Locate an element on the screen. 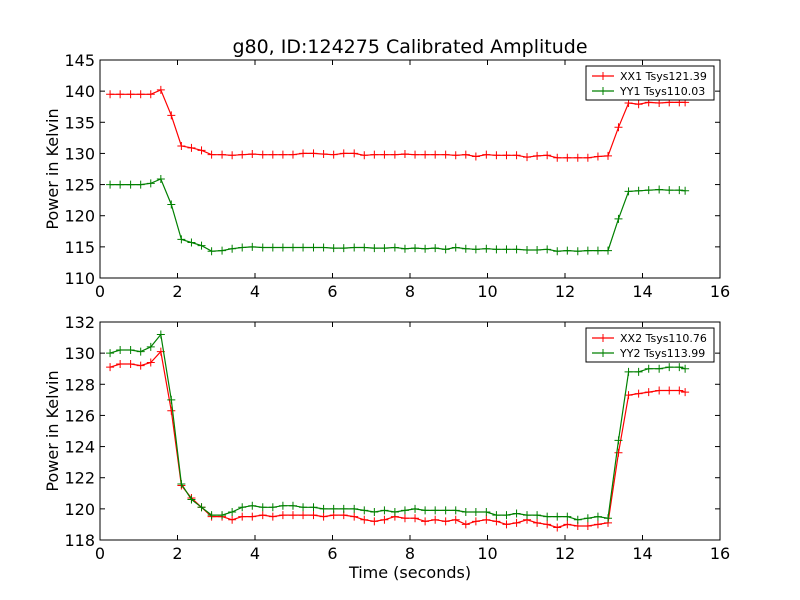 The width and height of the screenshot is (800, 600). x-axis-label: Time (seconds) is located at coordinates (409, 572).